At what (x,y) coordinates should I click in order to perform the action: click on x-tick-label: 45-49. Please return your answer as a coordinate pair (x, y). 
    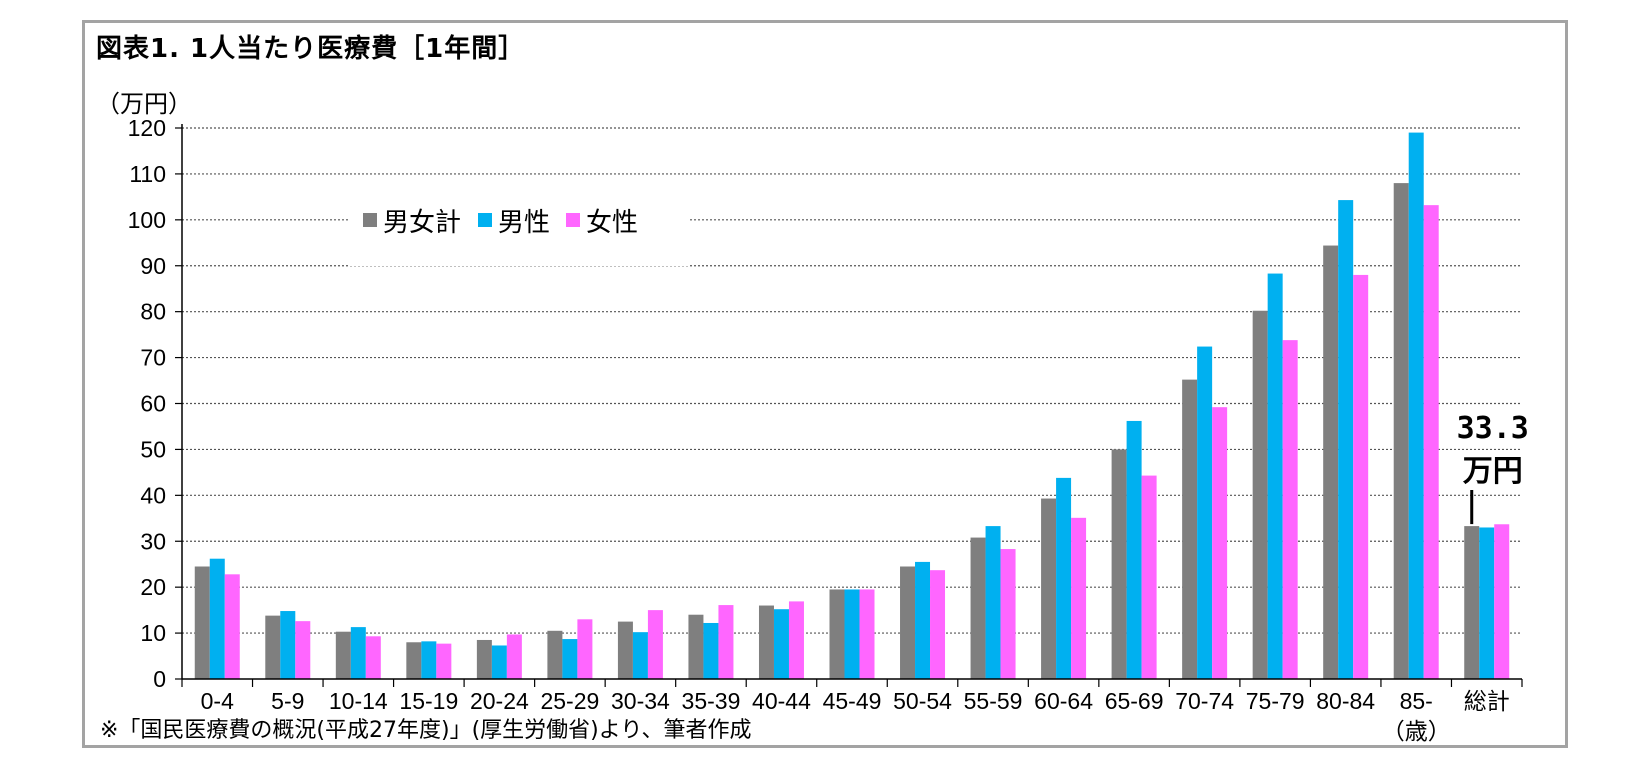
    Looking at the image, I should click on (852, 701).